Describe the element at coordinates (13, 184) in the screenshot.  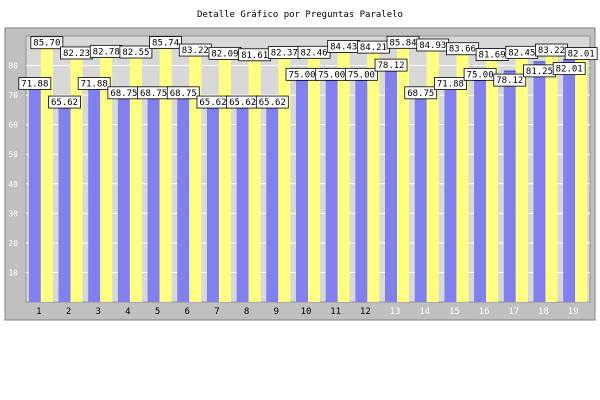
I see `y-tick-label: 40` at that location.